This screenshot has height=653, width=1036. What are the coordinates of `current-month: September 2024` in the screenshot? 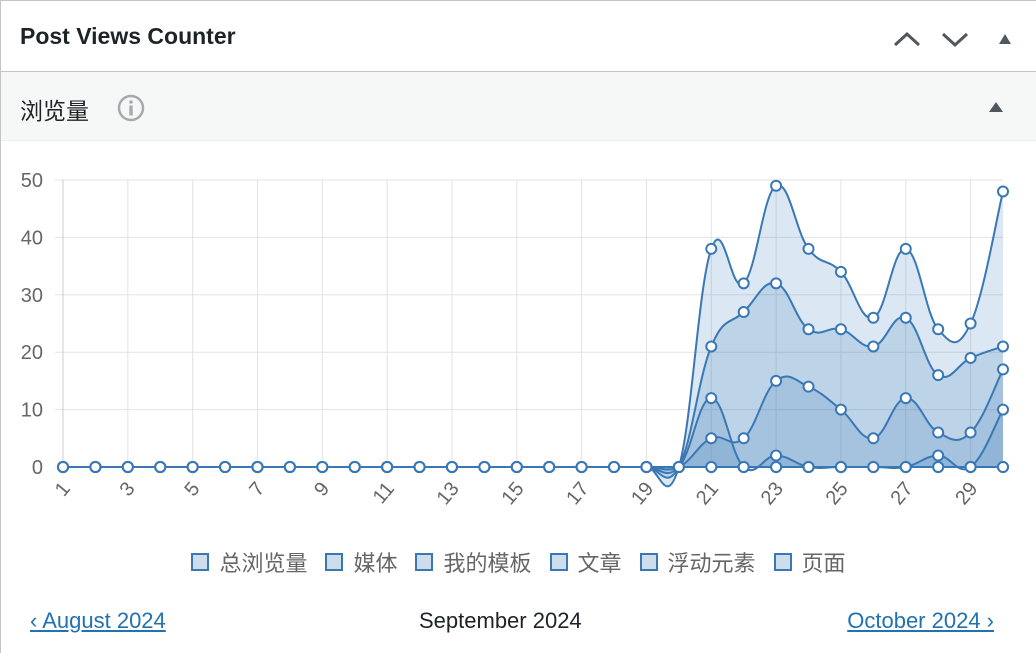 It's located at (500, 620).